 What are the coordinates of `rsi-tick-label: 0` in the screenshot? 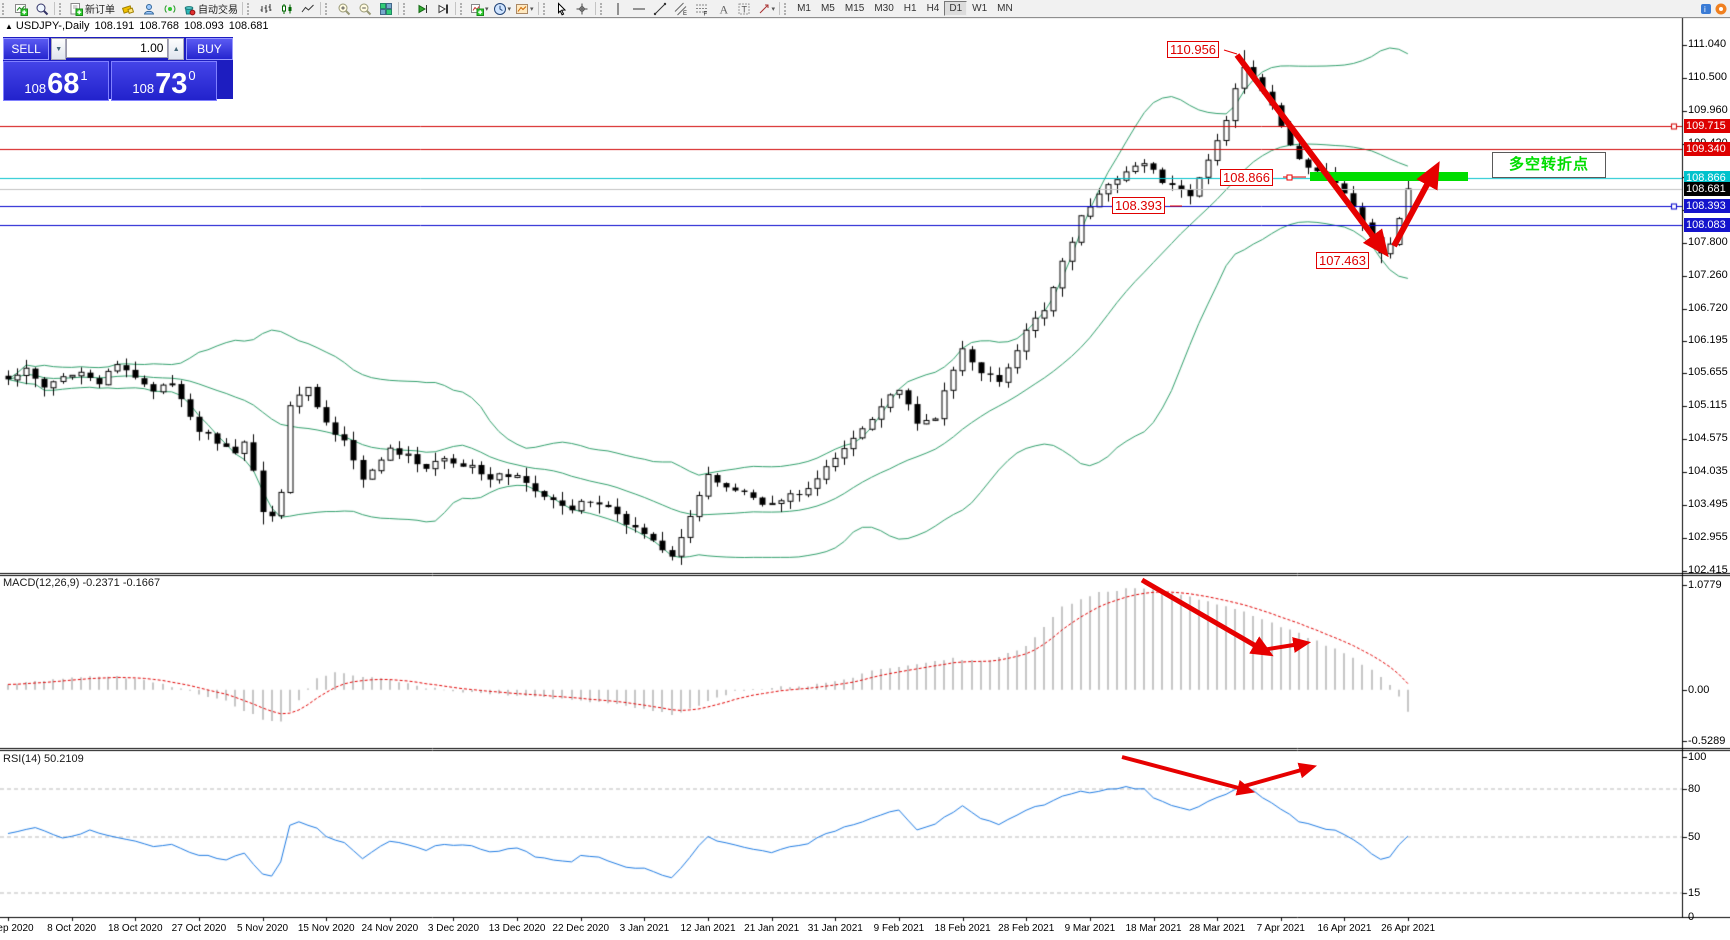 It's located at (1691, 917).